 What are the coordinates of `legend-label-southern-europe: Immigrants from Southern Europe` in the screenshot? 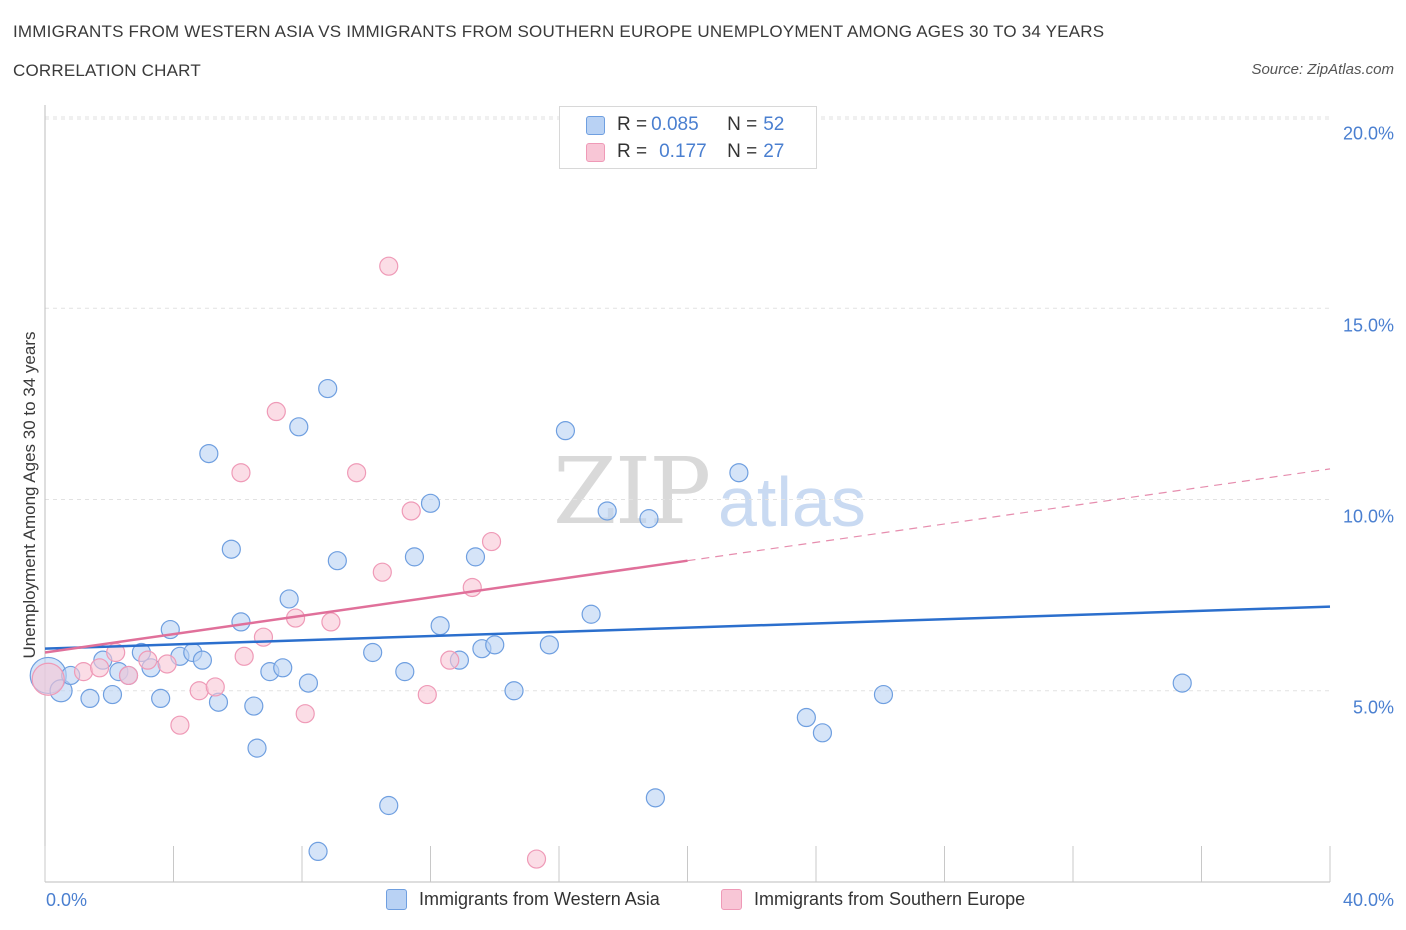 It's located at (890, 899).